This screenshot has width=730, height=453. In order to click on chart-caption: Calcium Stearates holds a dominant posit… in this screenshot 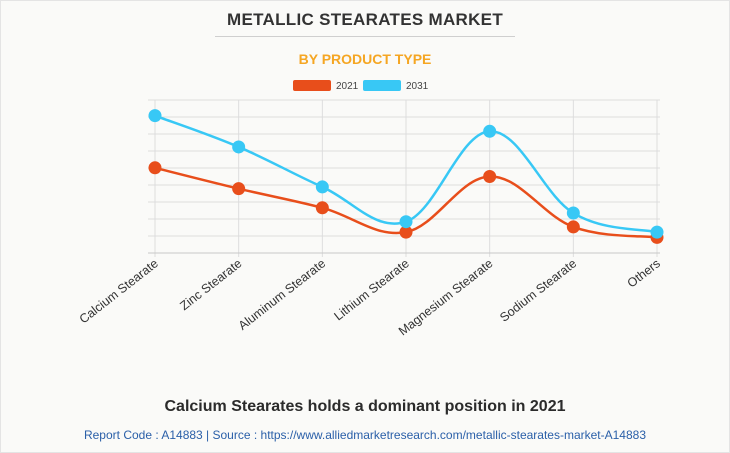, I will do `click(365, 406)`.